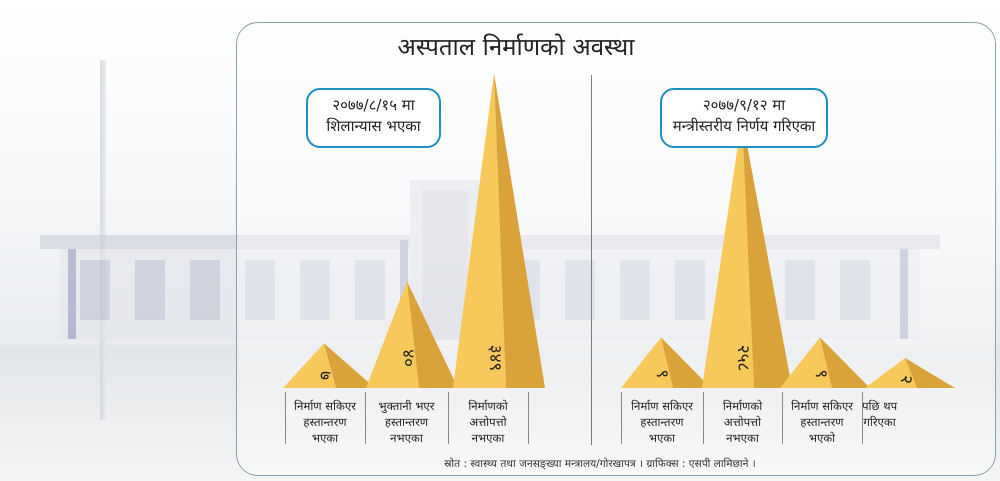 Image resolution: width=1000 pixels, height=481 pixels. Describe the element at coordinates (742, 438) in the screenshot. I see `category-label-1-1-line-2: नभएका` at that location.